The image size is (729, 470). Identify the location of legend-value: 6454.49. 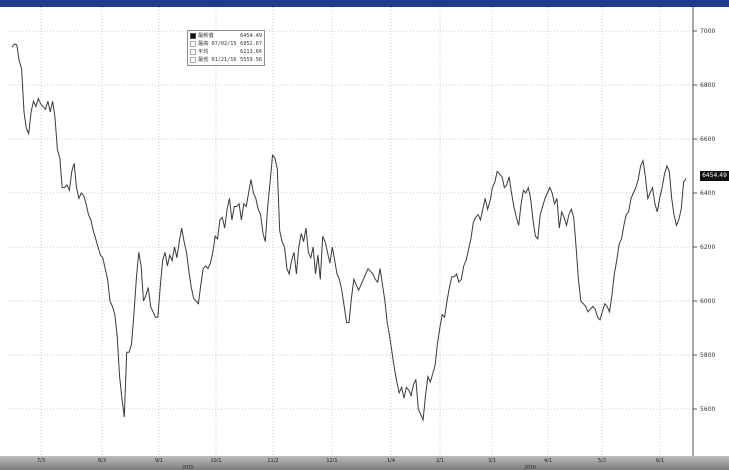
(251, 36).